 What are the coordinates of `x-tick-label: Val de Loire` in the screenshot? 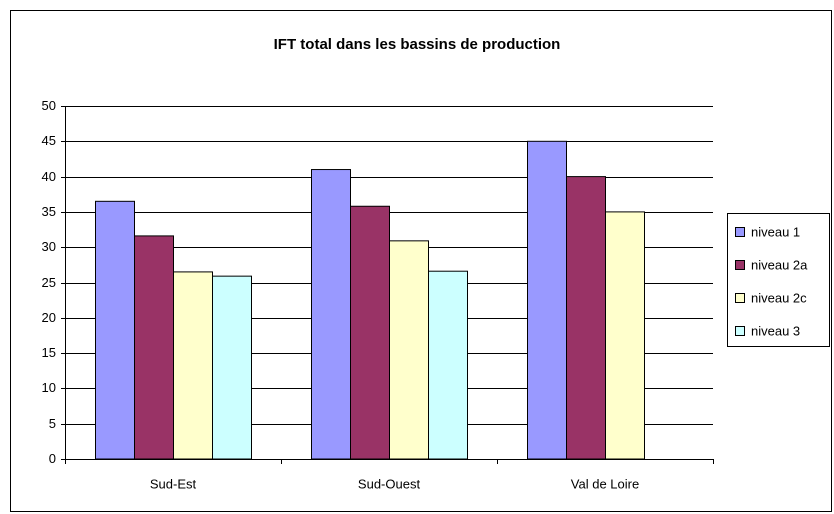 It's located at (605, 483).